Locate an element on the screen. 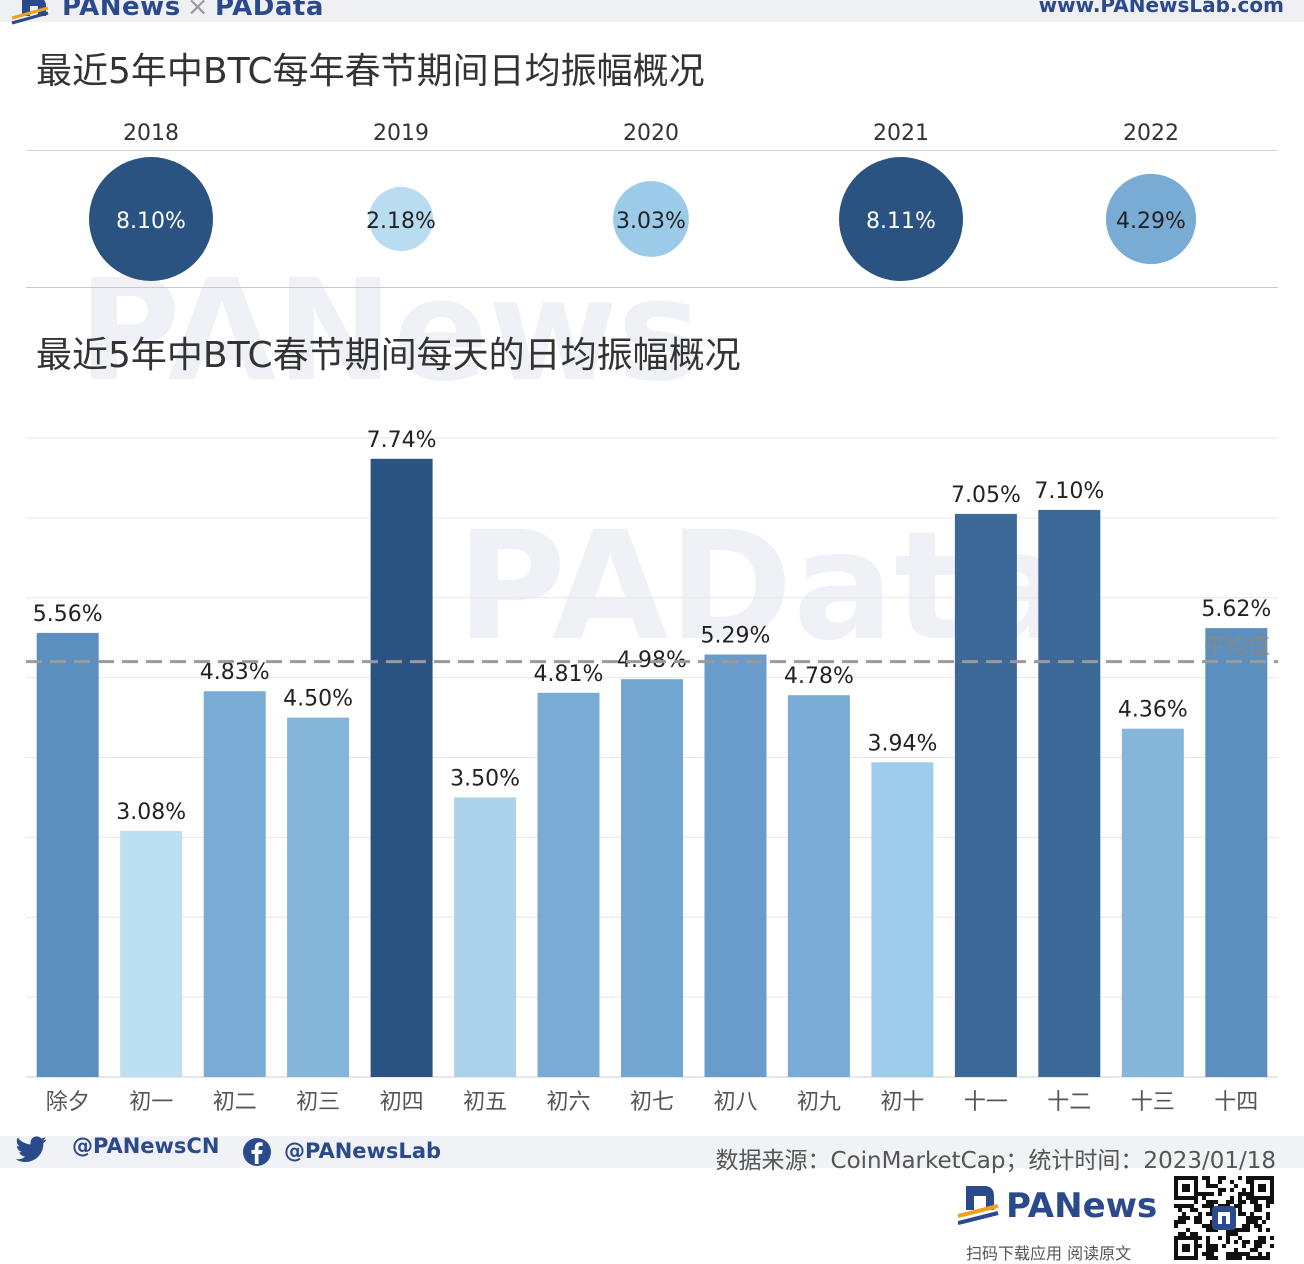  bar-category-label: 十二 is located at coordinates (1069, 1102).